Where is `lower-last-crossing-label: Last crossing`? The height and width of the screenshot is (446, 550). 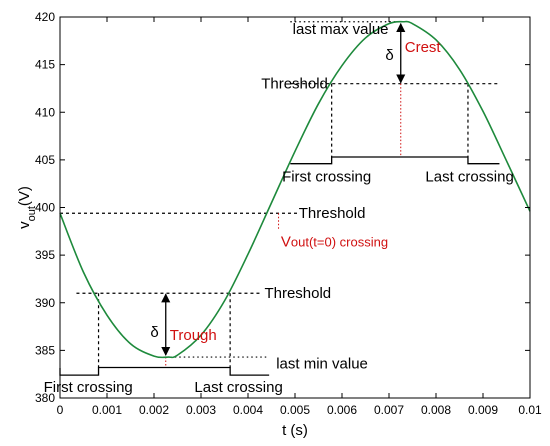
lower-last-crossing-label: Last crossing is located at coordinates (238, 387).